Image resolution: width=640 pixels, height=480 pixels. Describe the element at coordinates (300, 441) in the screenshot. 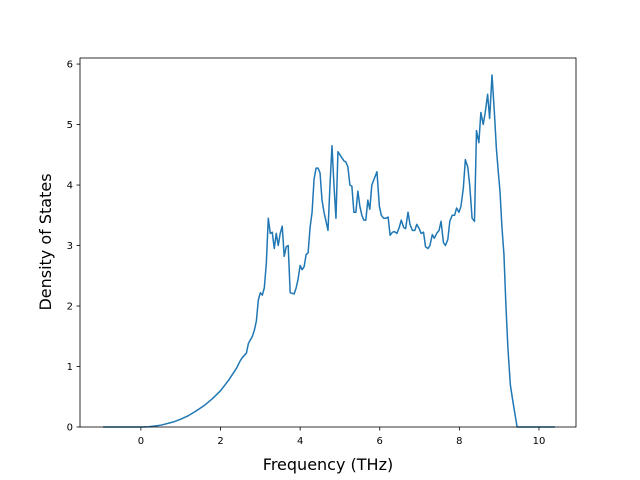

I see `x-tick-label: 4` at that location.